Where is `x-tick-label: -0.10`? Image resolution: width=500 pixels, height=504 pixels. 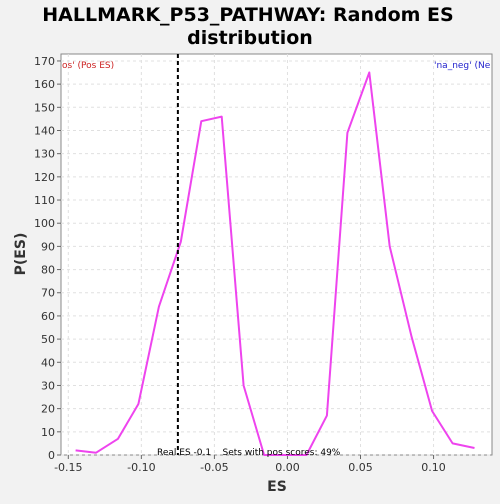 x-tick-label: -0.10 is located at coordinates (141, 467).